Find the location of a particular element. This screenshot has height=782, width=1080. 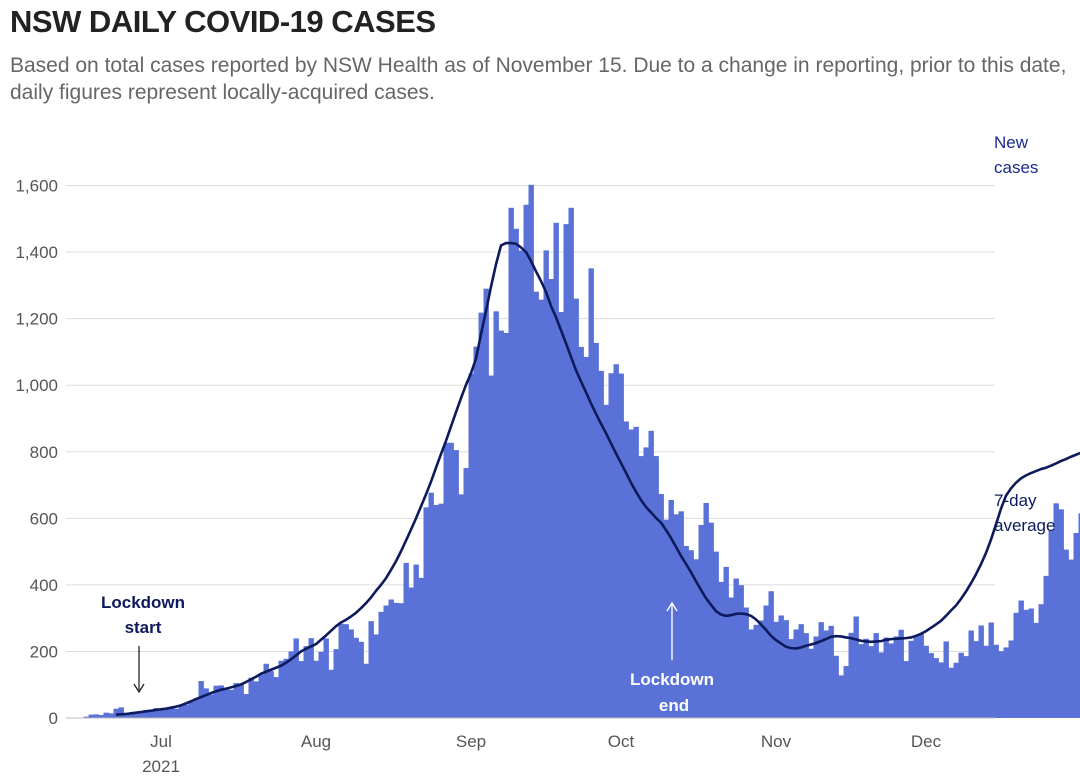

y-tick-label: 1,000 is located at coordinates (36, 385).